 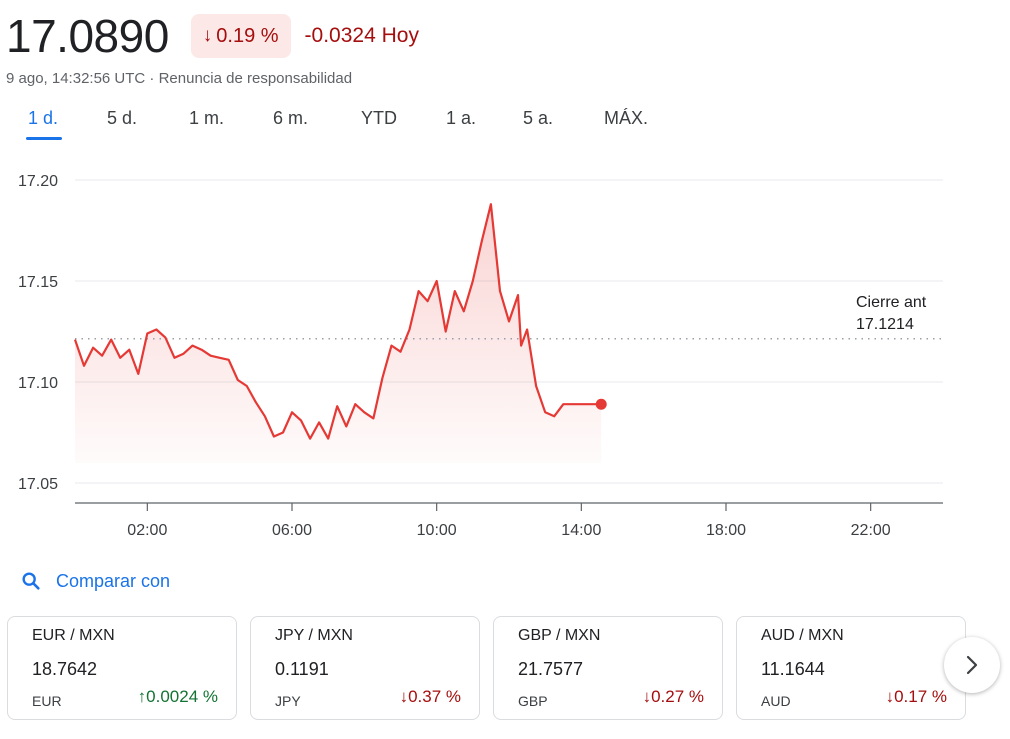 I want to click on card-base-currency: GBP, so click(x=533, y=701).